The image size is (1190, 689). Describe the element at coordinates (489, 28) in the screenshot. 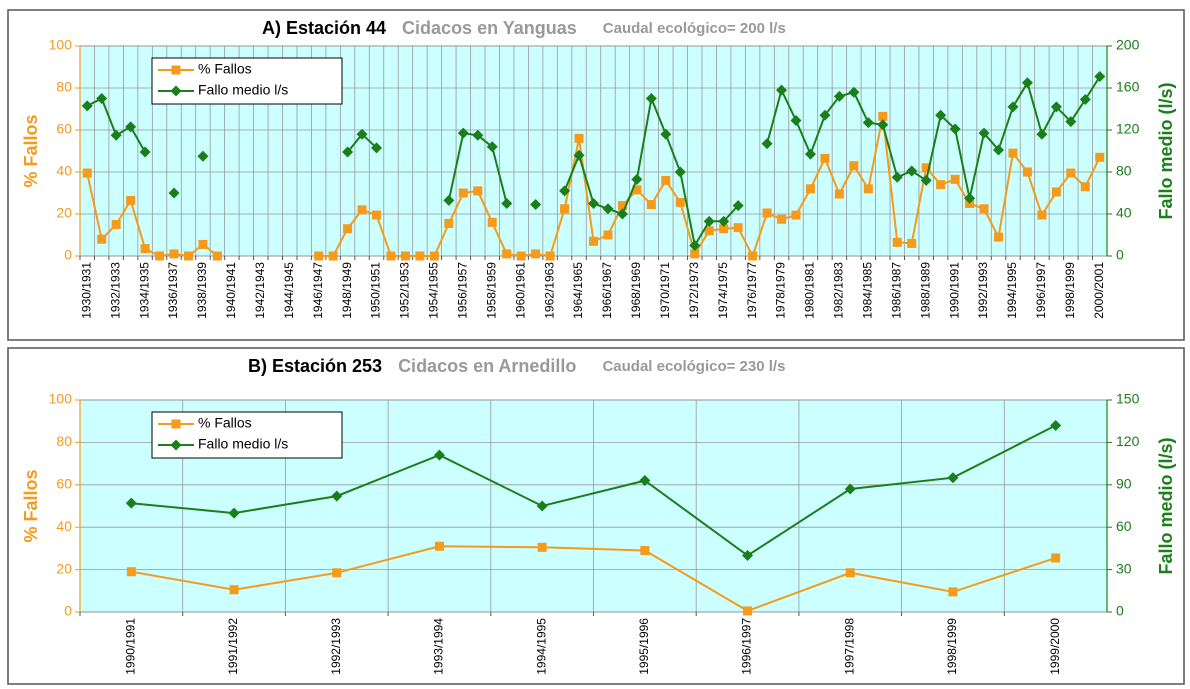

I see `subtitle: Cidacos en Yanguas` at that location.